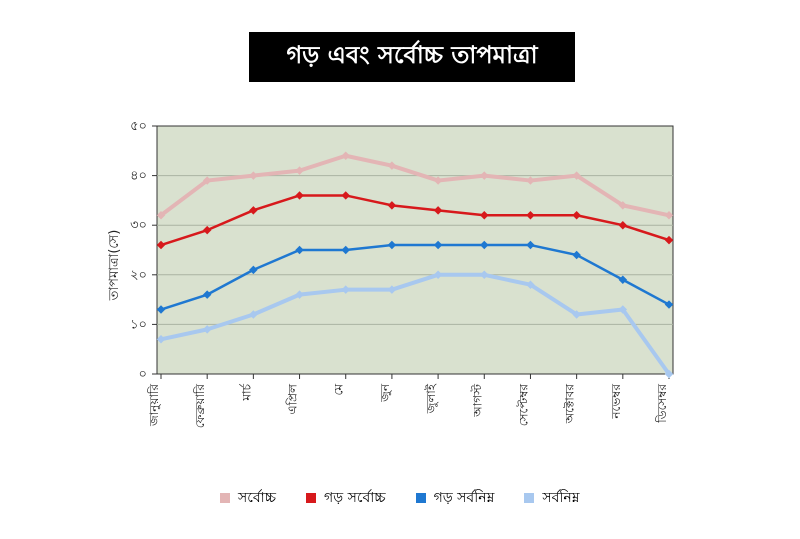 The width and height of the screenshot is (800, 539). Describe the element at coordinates (385, 393) in the screenshot. I see `x-tick-label: জুন` at that location.